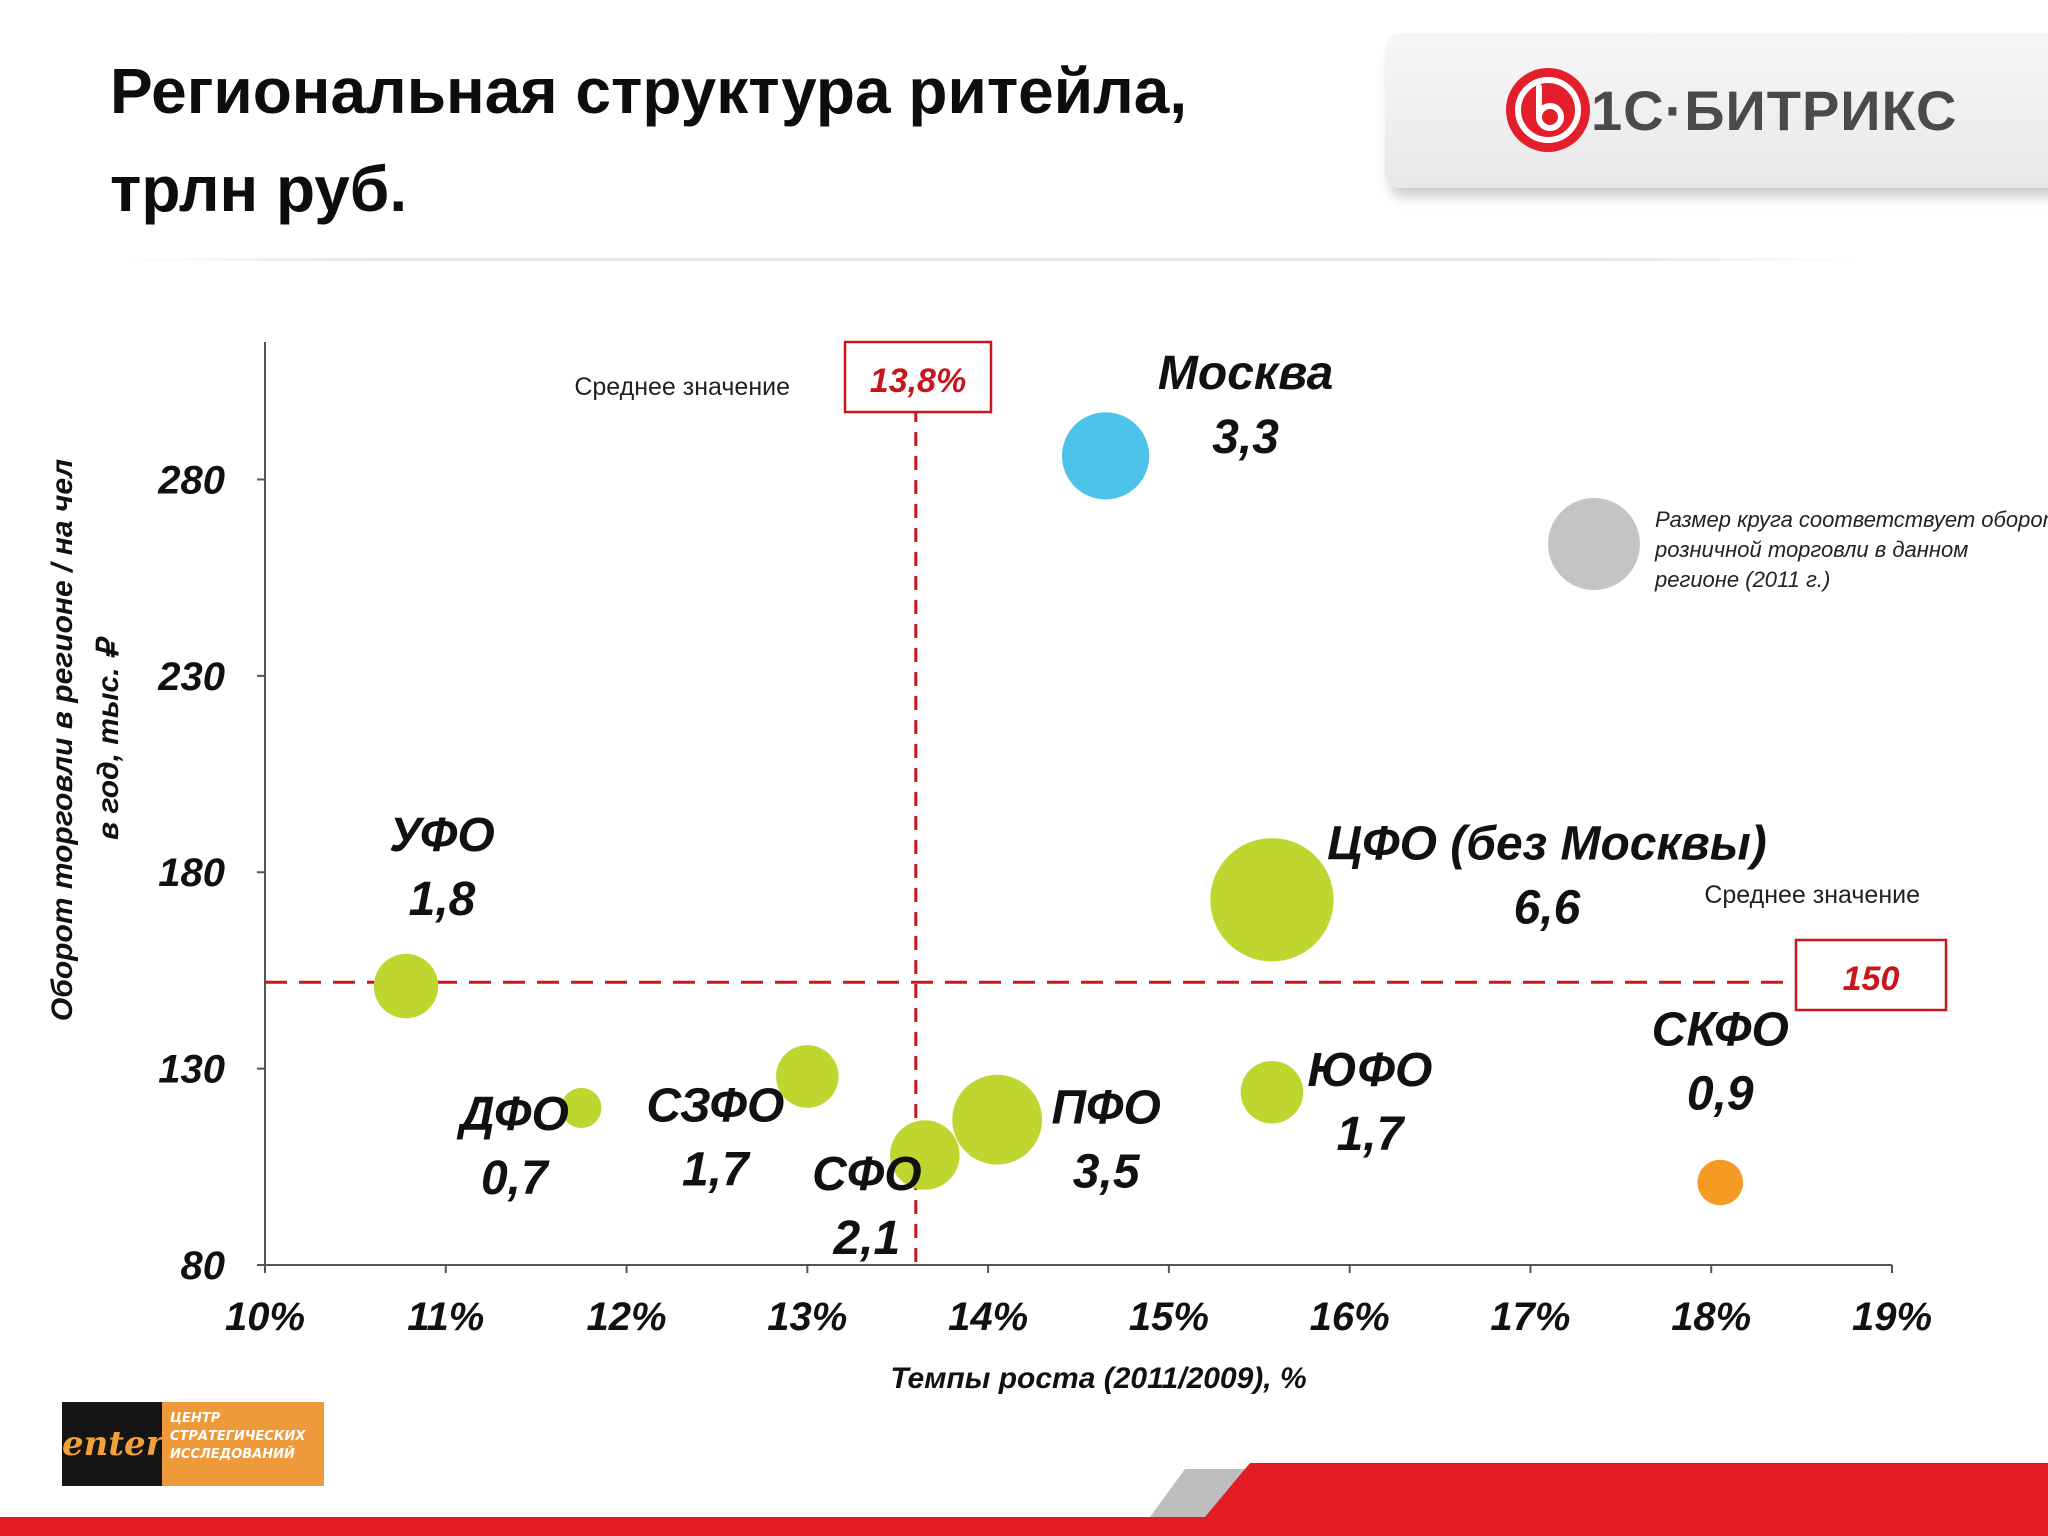 Image resolution: width=2048 pixels, height=1536 pixels. What do you see at coordinates (1711, 1317) in the screenshot?
I see `x-tick-label: 18%` at bounding box center [1711, 1317].